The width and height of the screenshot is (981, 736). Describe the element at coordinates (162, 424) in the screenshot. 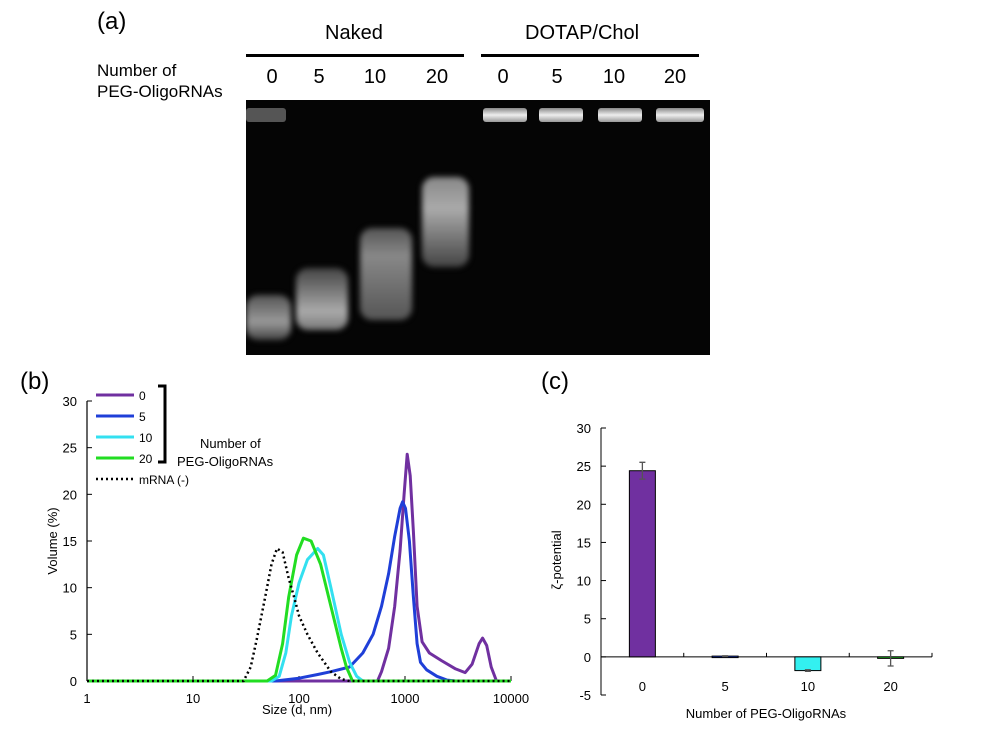

I see `legend-bracket` at that location.